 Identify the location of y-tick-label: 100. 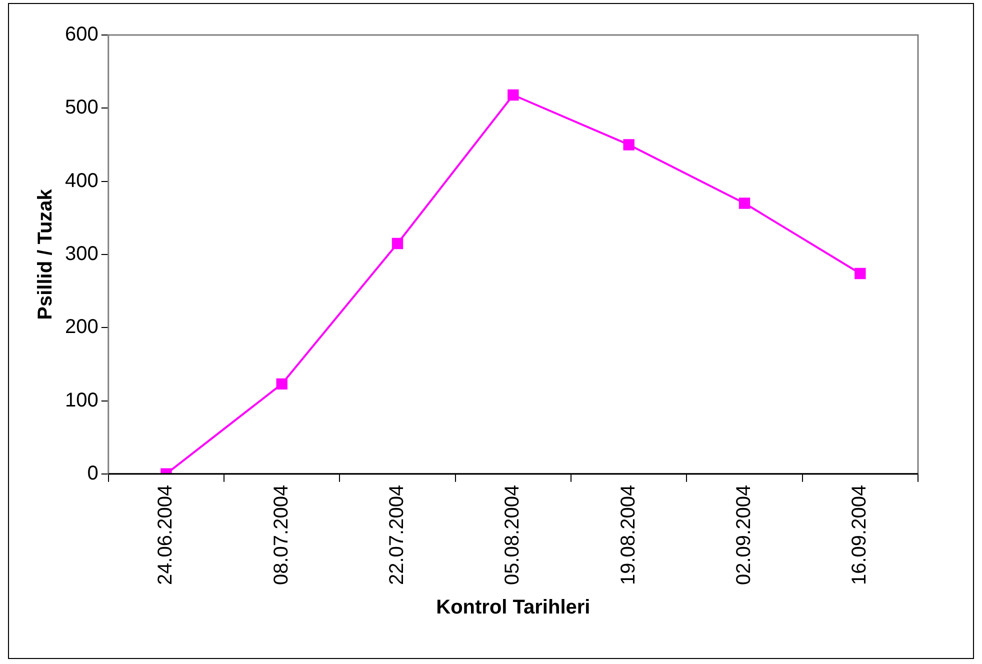
(81, 400).